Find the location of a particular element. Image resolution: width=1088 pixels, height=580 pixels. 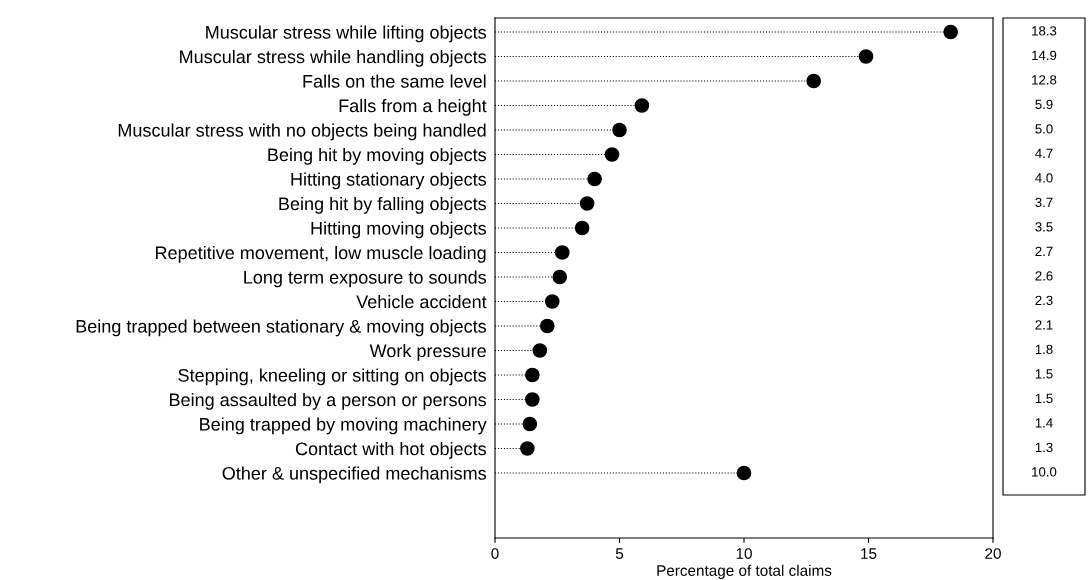

y-tick-label: Repetitive movement, low muscle loading is located at coordinates (320, 254).